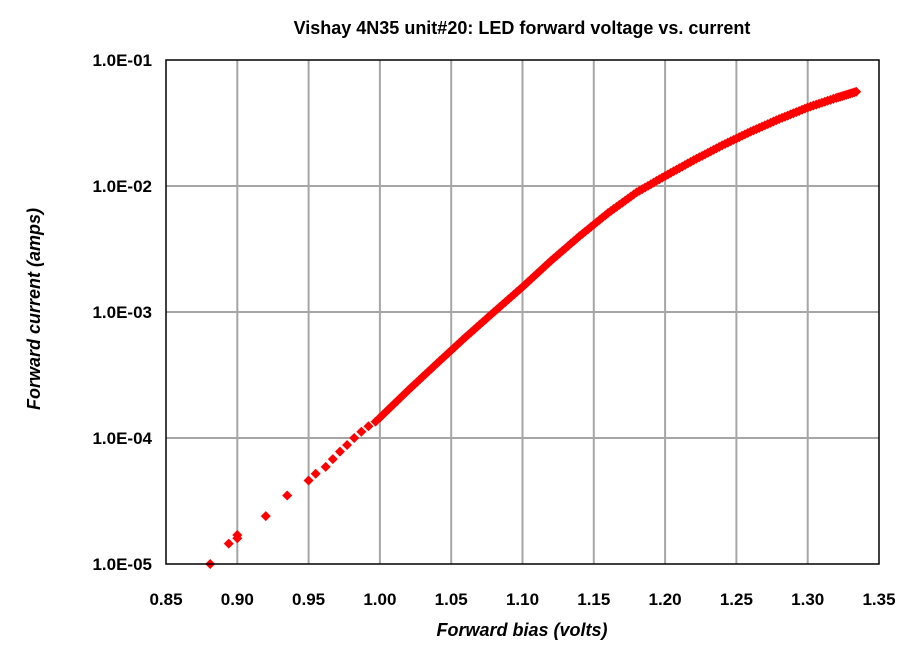  I want to click on y-tick-label: 1.0E-04, so click(122, 438).